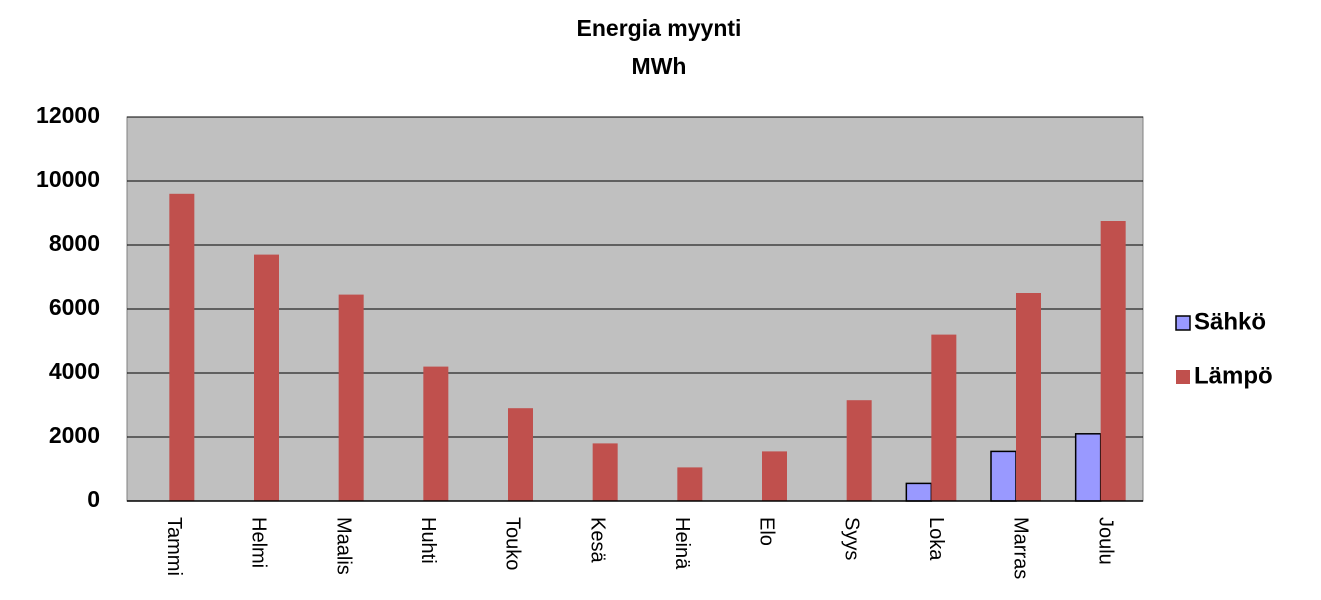  Describe the element at coordinates (597, 540) in the screenshot. I see `x-tick-label: Kesä` at that location.